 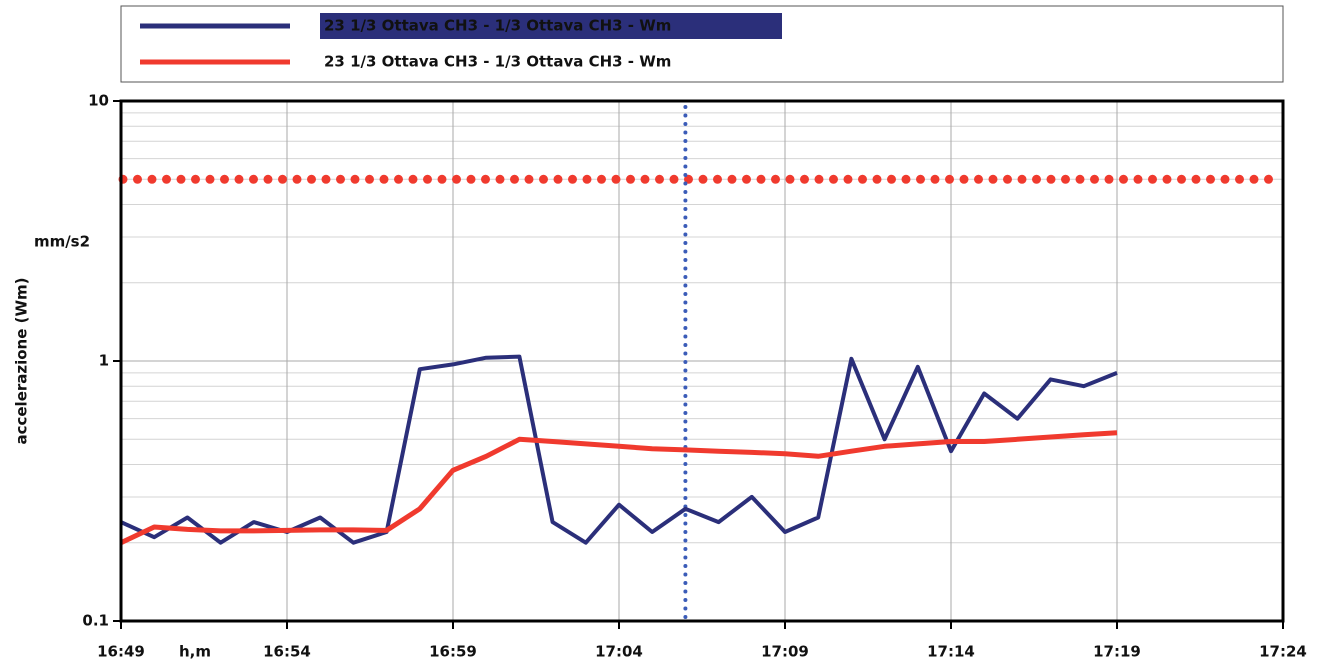 What do you see at coordinates (453, 652) in the screenshot?
I see `x-tick-label: 16:59` at bounding box center [453, 652].